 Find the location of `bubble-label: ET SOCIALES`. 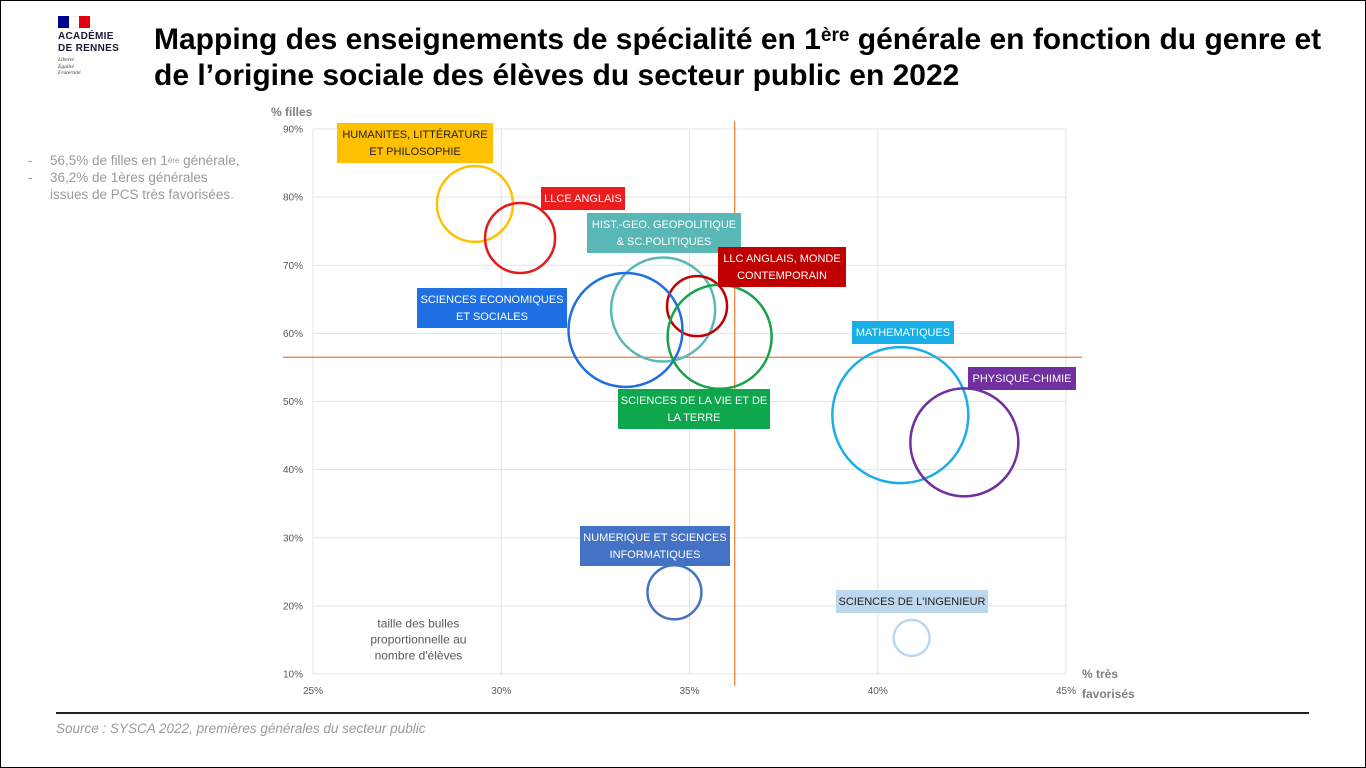

bubble-label: ET SOCIALES is located at coordinates (492, 317).